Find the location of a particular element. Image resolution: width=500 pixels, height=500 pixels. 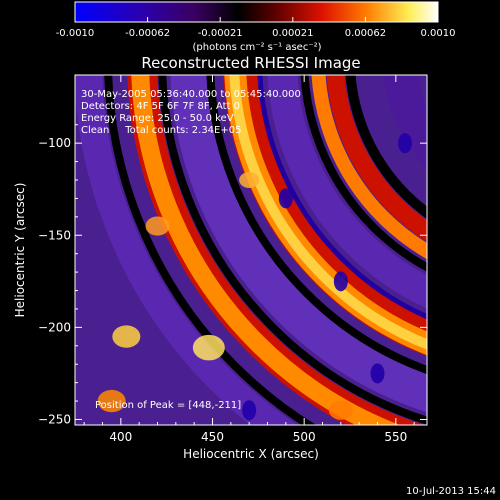

colorbar-tick-label: 0.00021 is located at coordinates (292, 33).